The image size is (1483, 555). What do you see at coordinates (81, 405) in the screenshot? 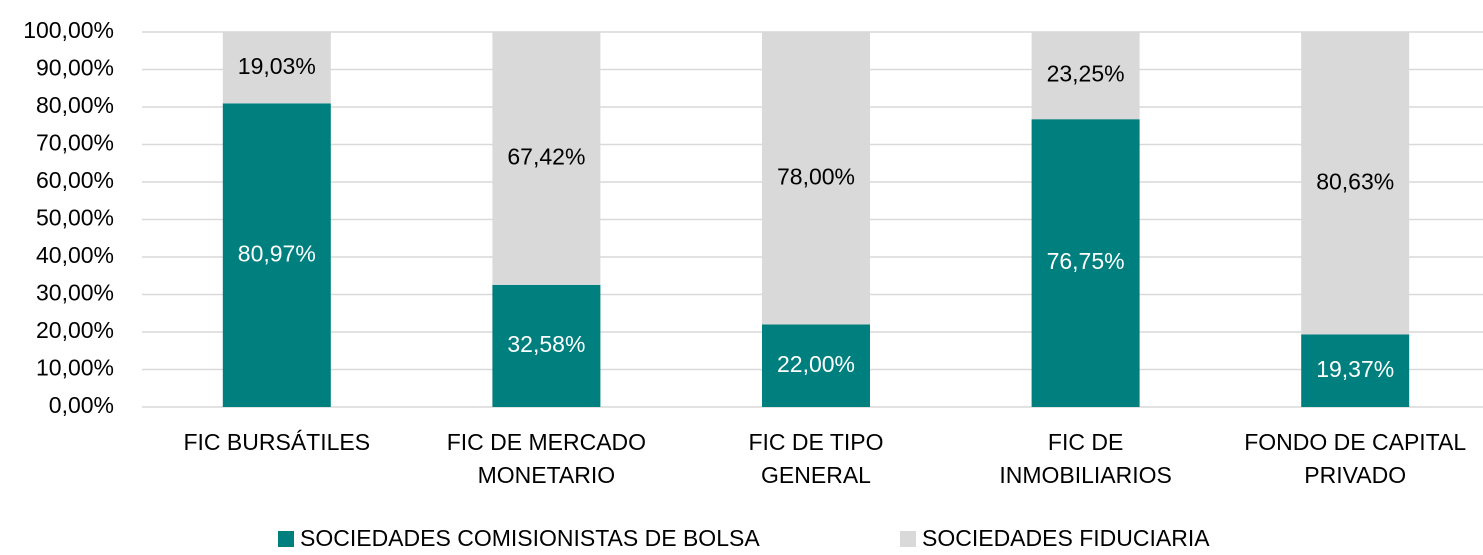
I see `y-tick-label: 0,00%` at bounding box center [81, 405].